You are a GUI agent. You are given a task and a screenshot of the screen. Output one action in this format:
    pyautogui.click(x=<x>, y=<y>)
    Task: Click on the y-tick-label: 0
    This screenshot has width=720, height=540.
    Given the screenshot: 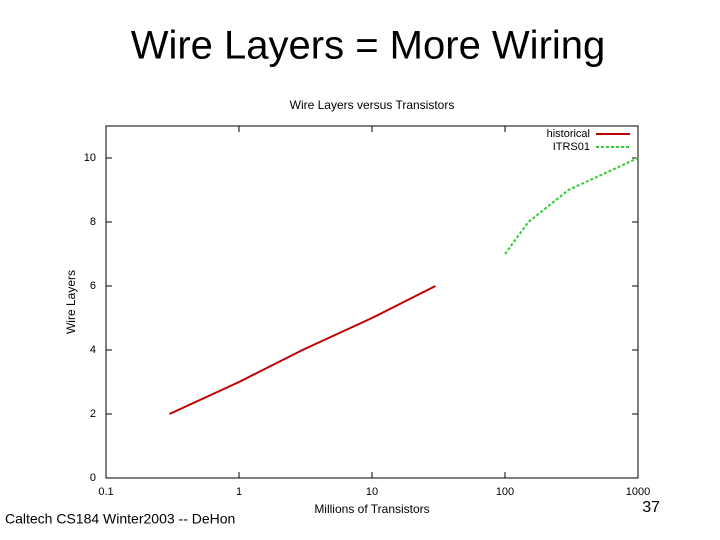 What is the action you would take?
    pyautogui.click(x=93, y=478)
    